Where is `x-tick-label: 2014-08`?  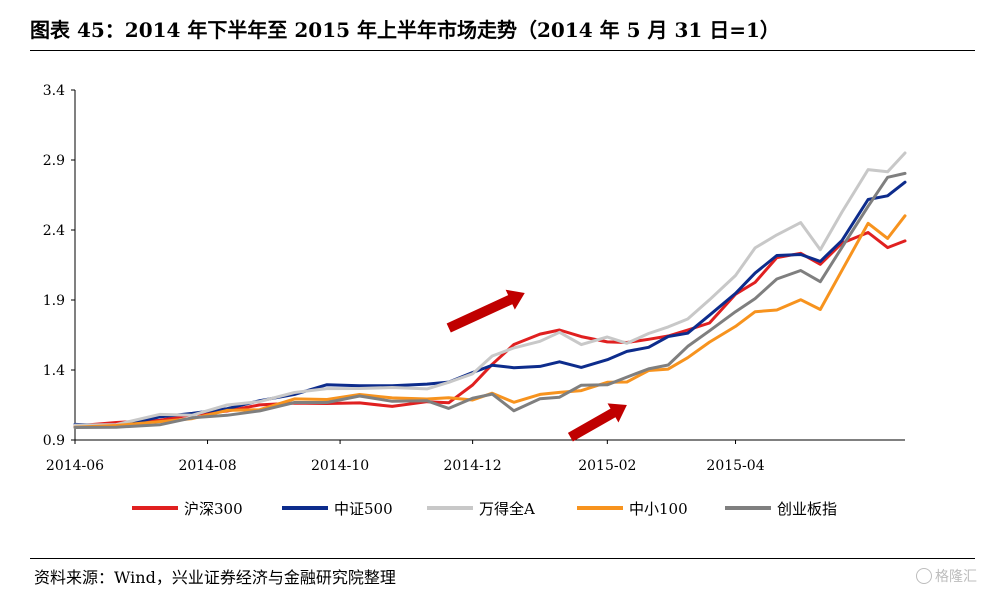
x-tick-label: 2014-08 is located at coordinates (207, 466).